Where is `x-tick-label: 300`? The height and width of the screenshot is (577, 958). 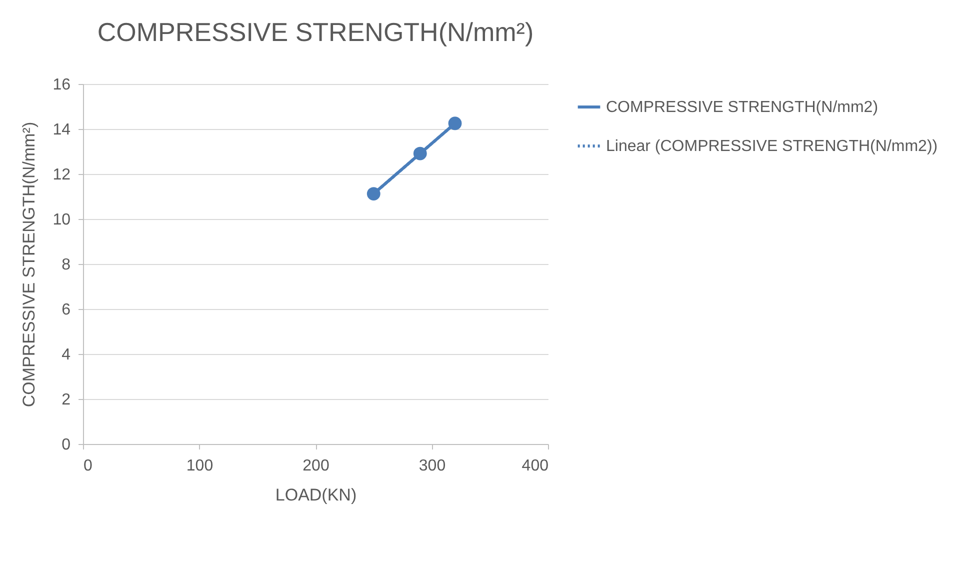
x-tick-label: 300 is located at coordinates (432, 466).